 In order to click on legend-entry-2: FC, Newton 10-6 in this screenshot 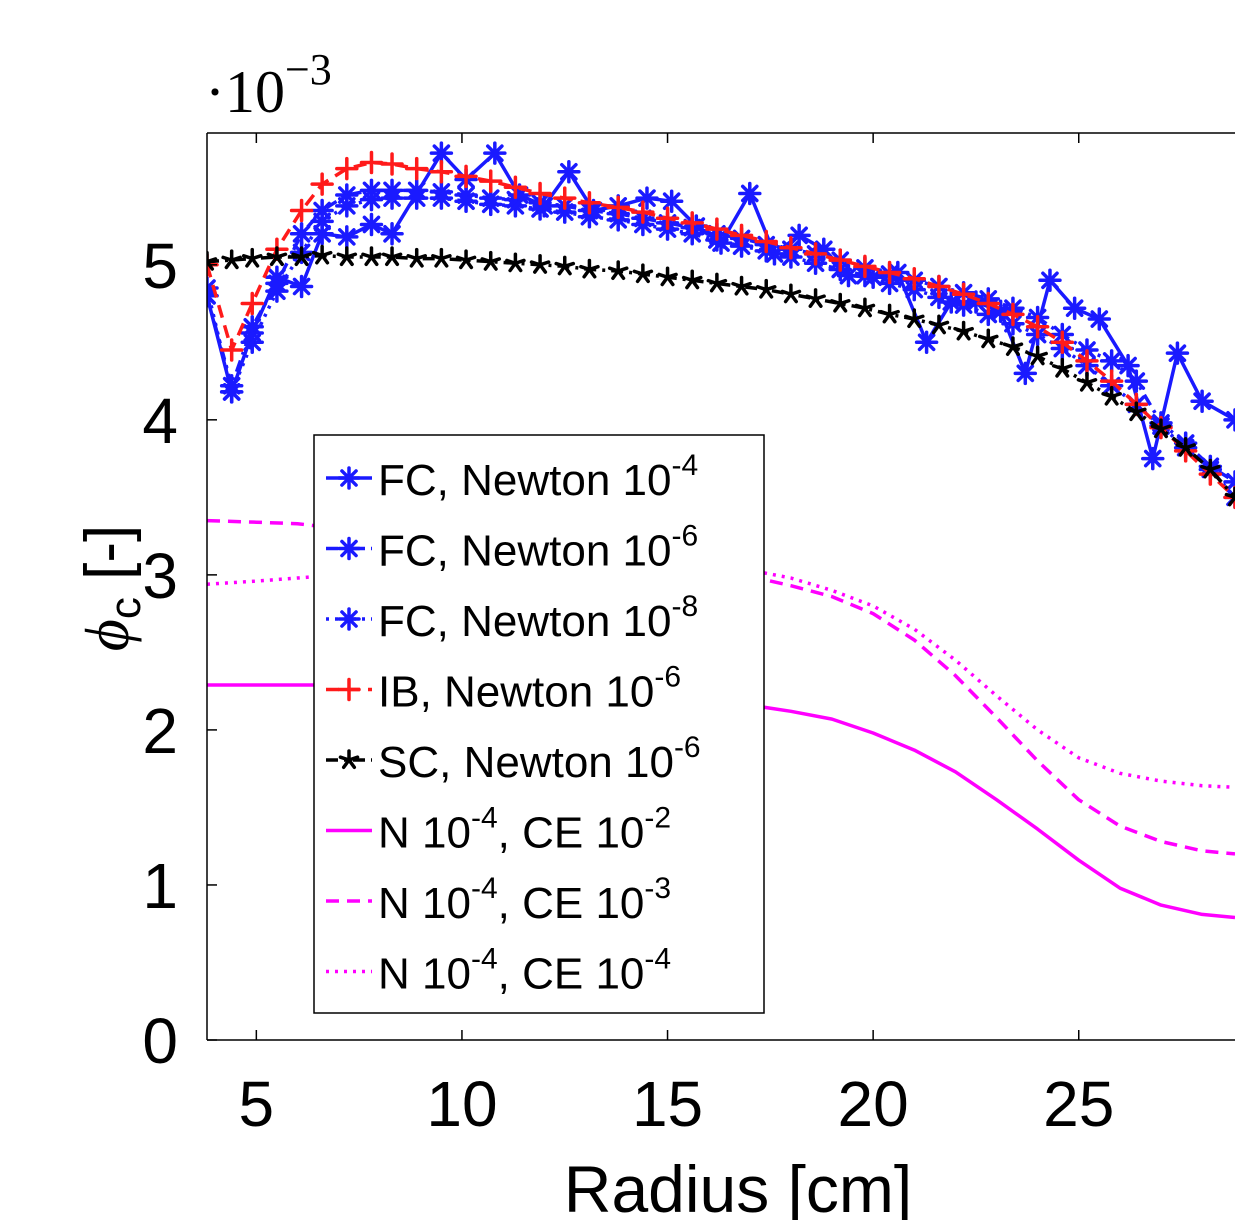, I will do `click(512, 548)`.